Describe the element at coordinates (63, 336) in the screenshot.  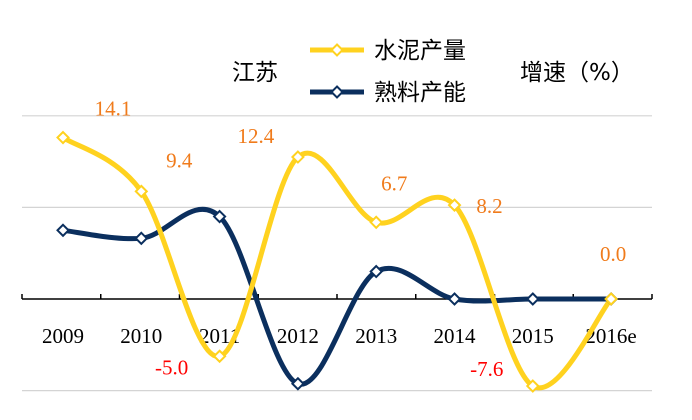
I see `x-tick-label: 2009` at that location.